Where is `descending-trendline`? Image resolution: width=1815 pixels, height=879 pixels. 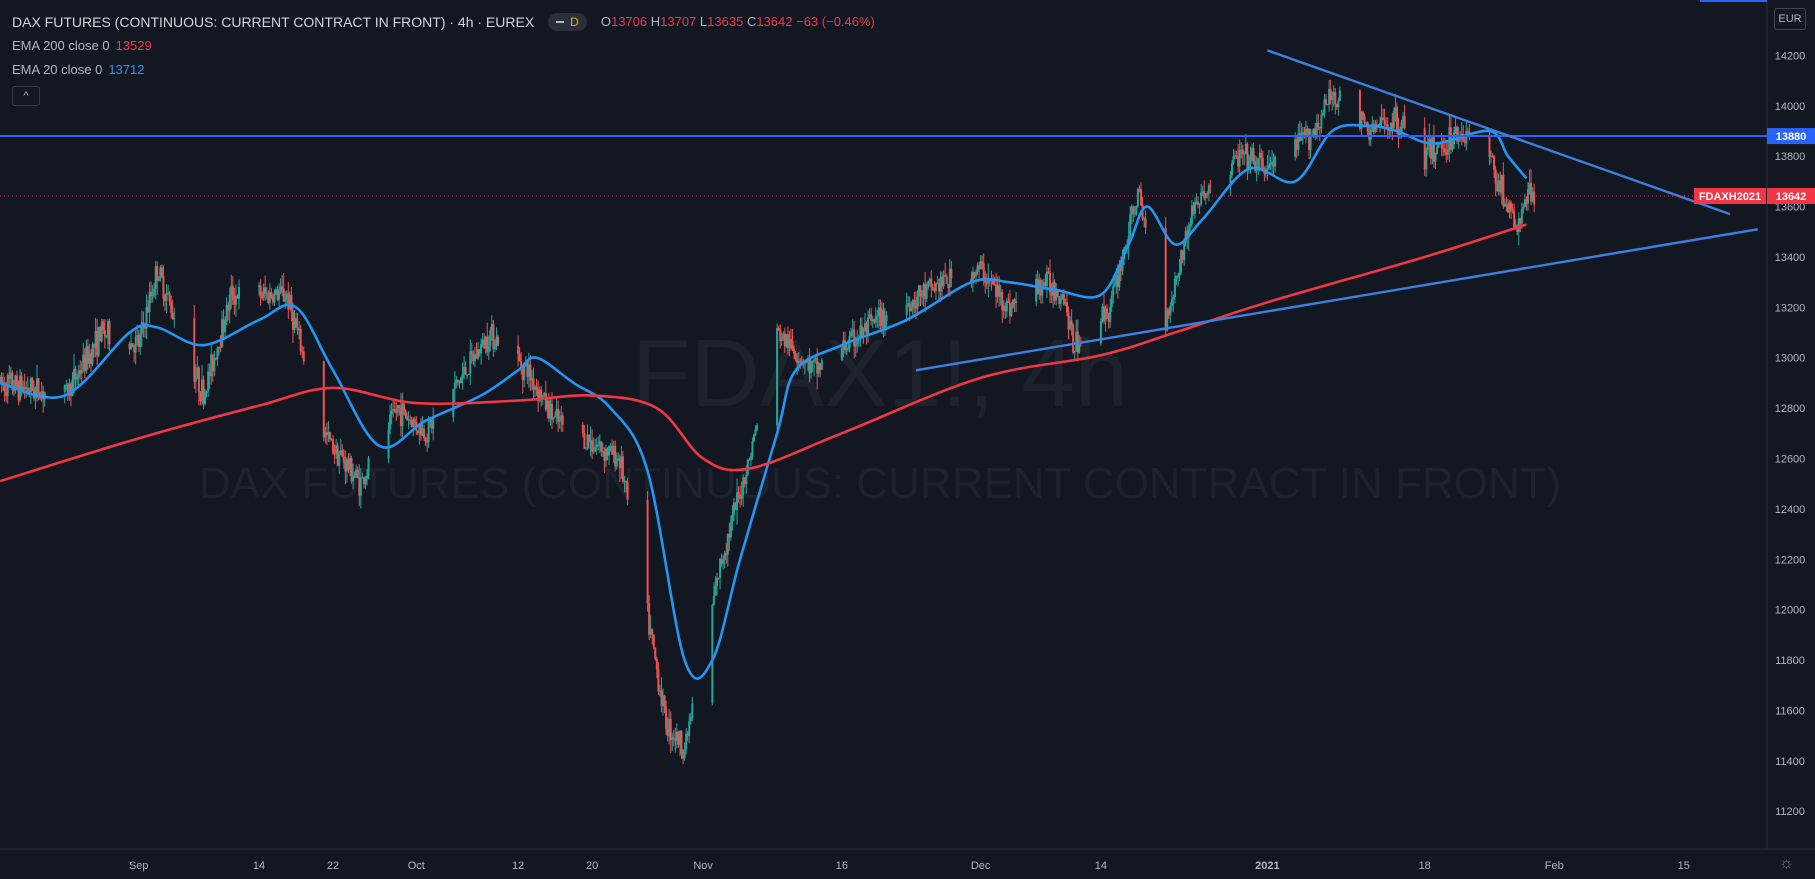 descending-trendline is located at coordinates (1499, 132).